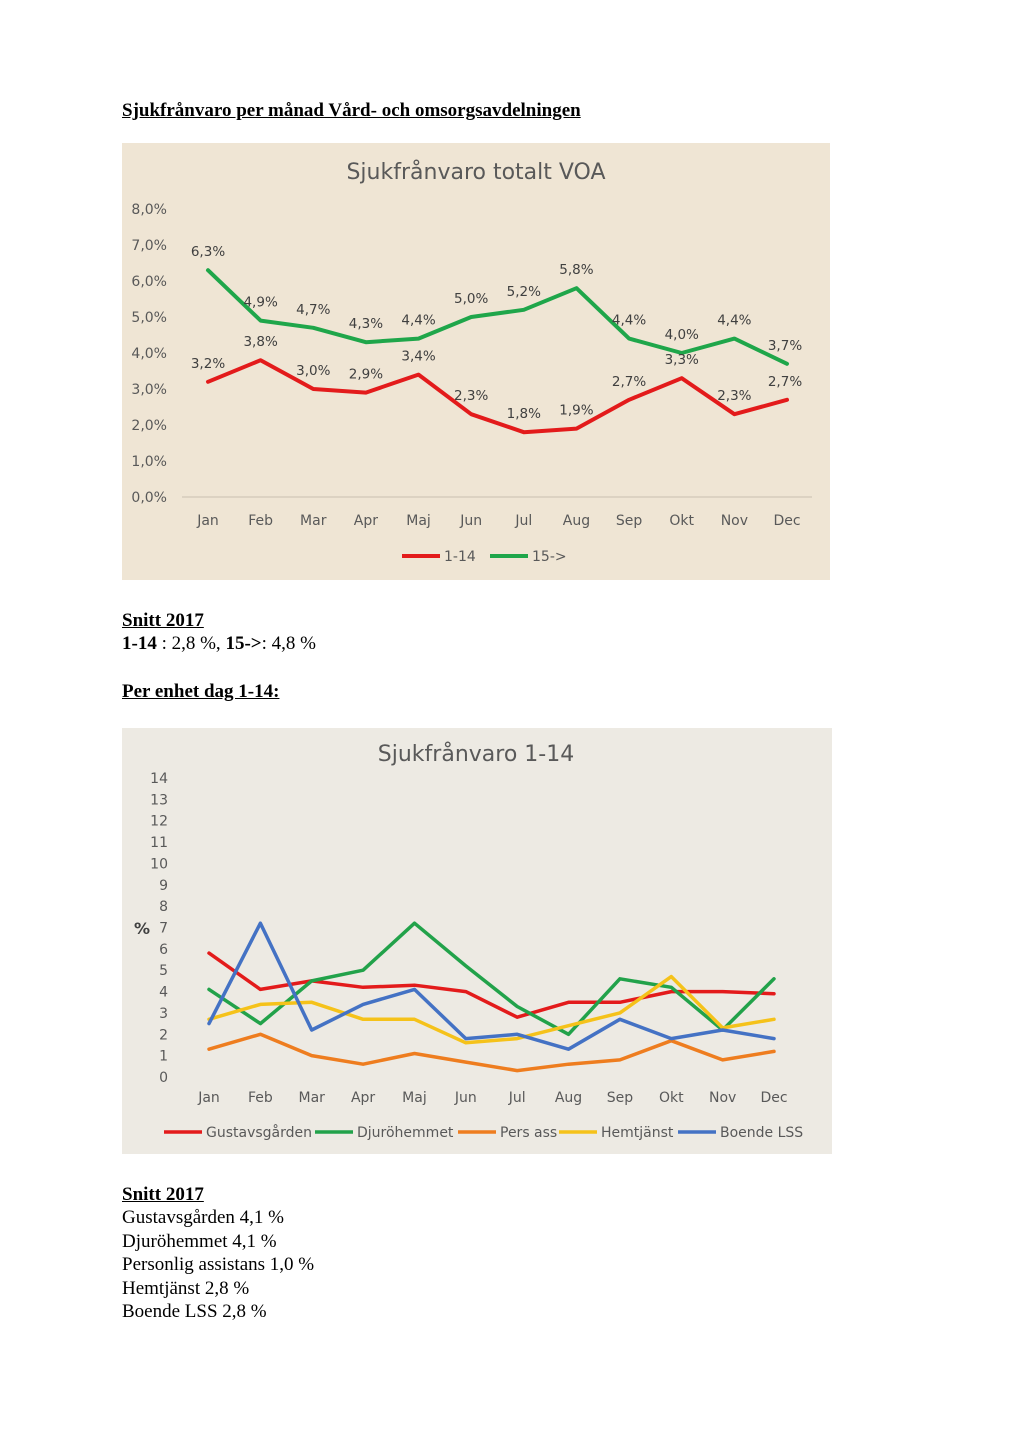 The image size is (1024, 1448). I want to click on snitt-s1-value: : 2,8 %,, so click(191, 643).